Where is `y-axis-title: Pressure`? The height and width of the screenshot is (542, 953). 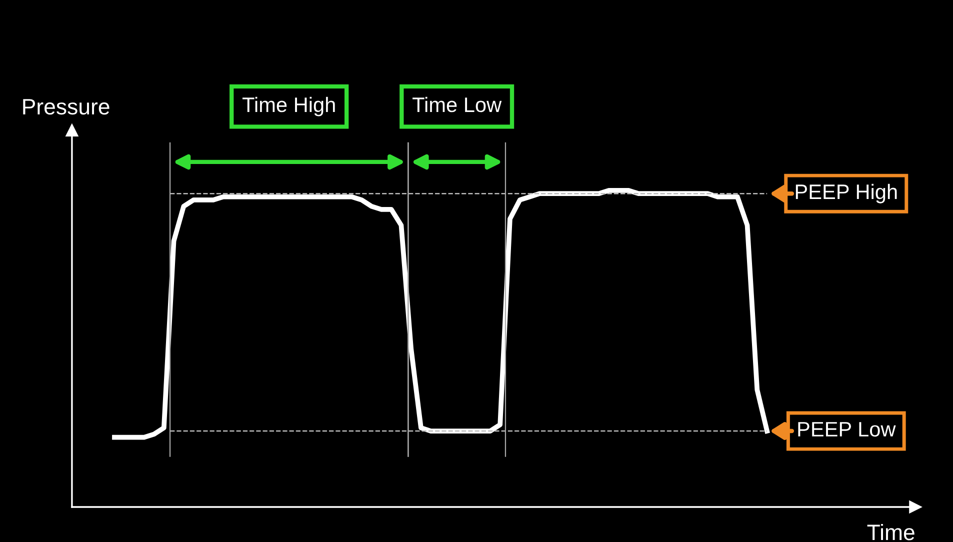
y-axis-title: Pressure is located at coordinates (66, 107).